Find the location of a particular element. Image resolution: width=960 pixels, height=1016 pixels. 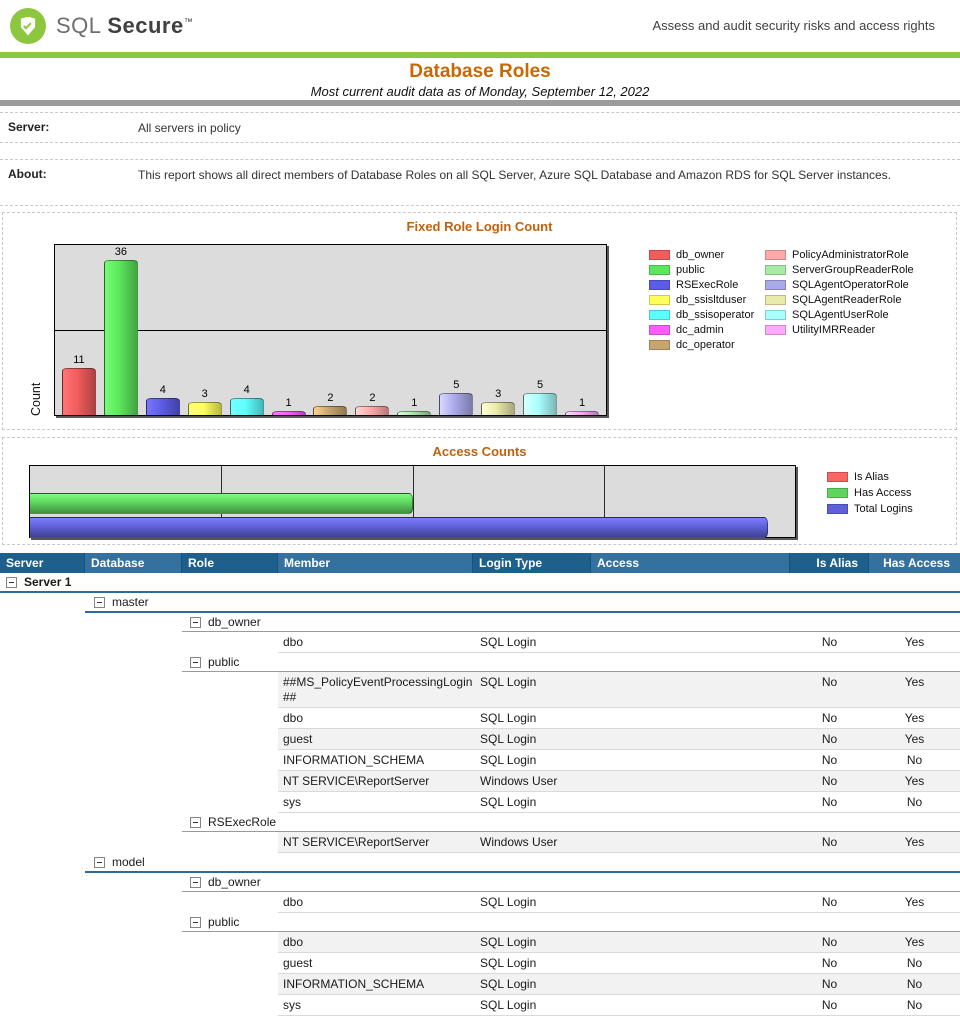

fixed-role-chart-title: Fixed Role Login Count is located at coordinates (479, 226).